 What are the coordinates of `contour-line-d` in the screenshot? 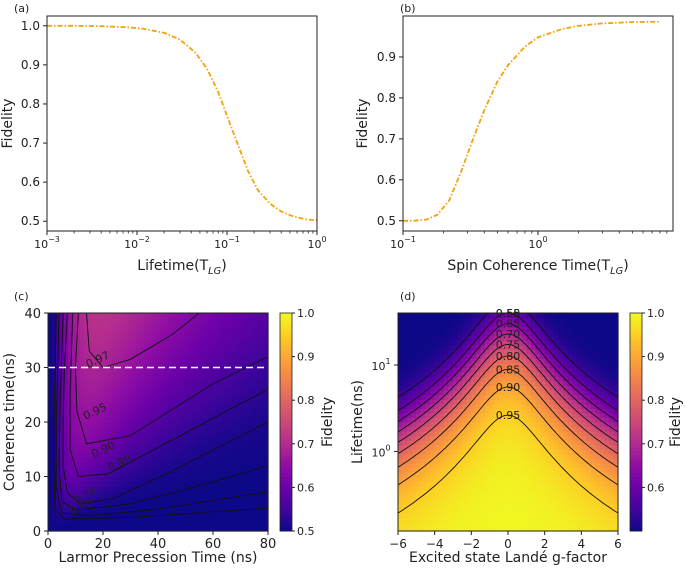 It's located at (508, 405).